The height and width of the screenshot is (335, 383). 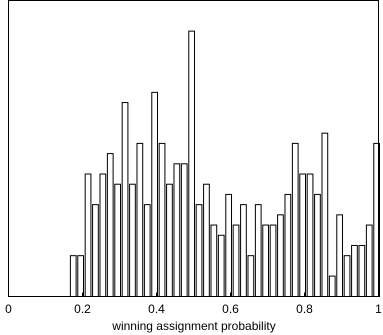 What do you see at coordinates (82, 309) in the screenshot?
I see `x-tick-label: 0.2` at bounding box center [82, 309].